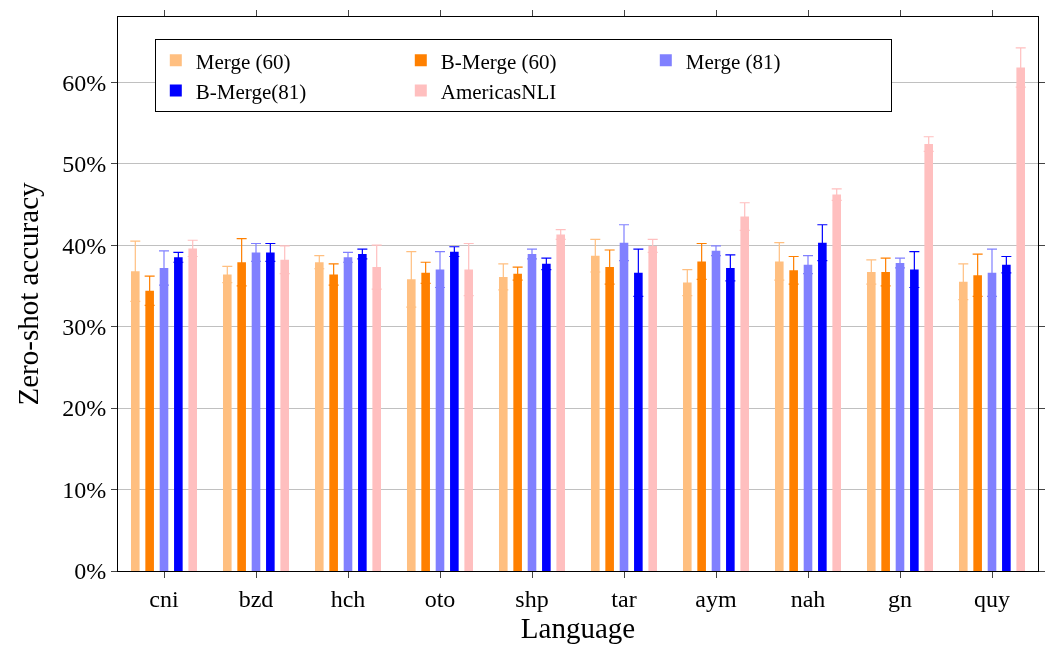 Image resolution: width=1055 pixels, height=651 pixels. I want to click on x-tick-label: bzd, so click(256, 598).